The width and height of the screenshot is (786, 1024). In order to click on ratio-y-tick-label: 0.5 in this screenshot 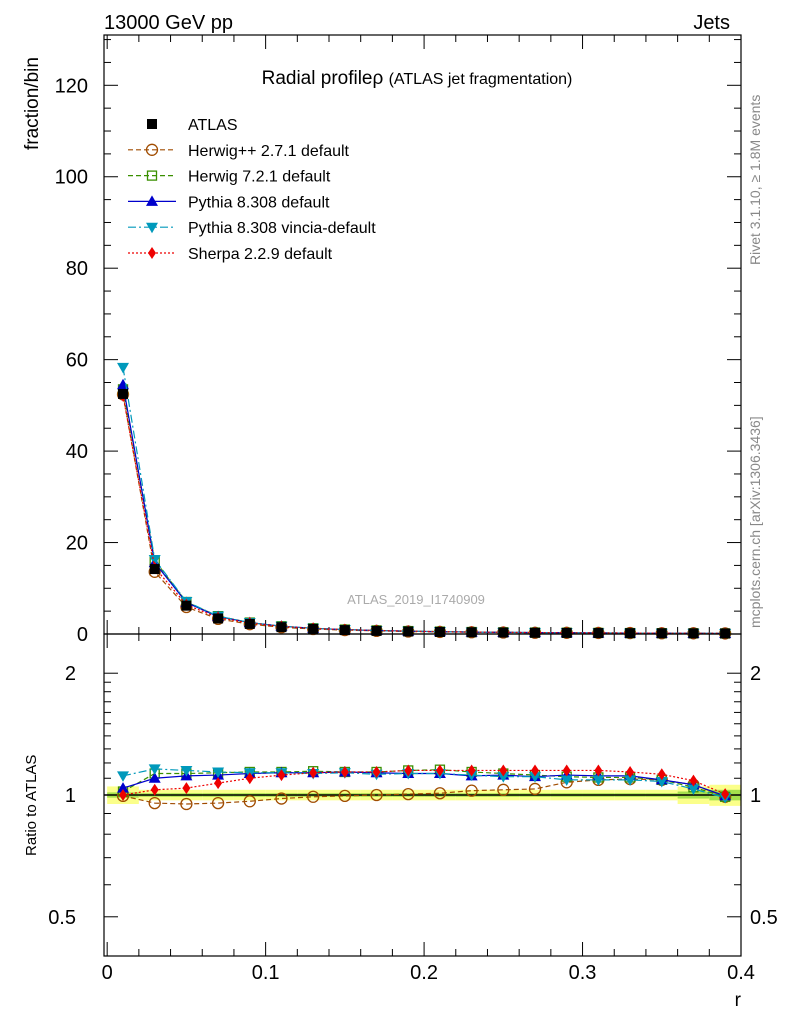, I will do `click(62, 918)`.